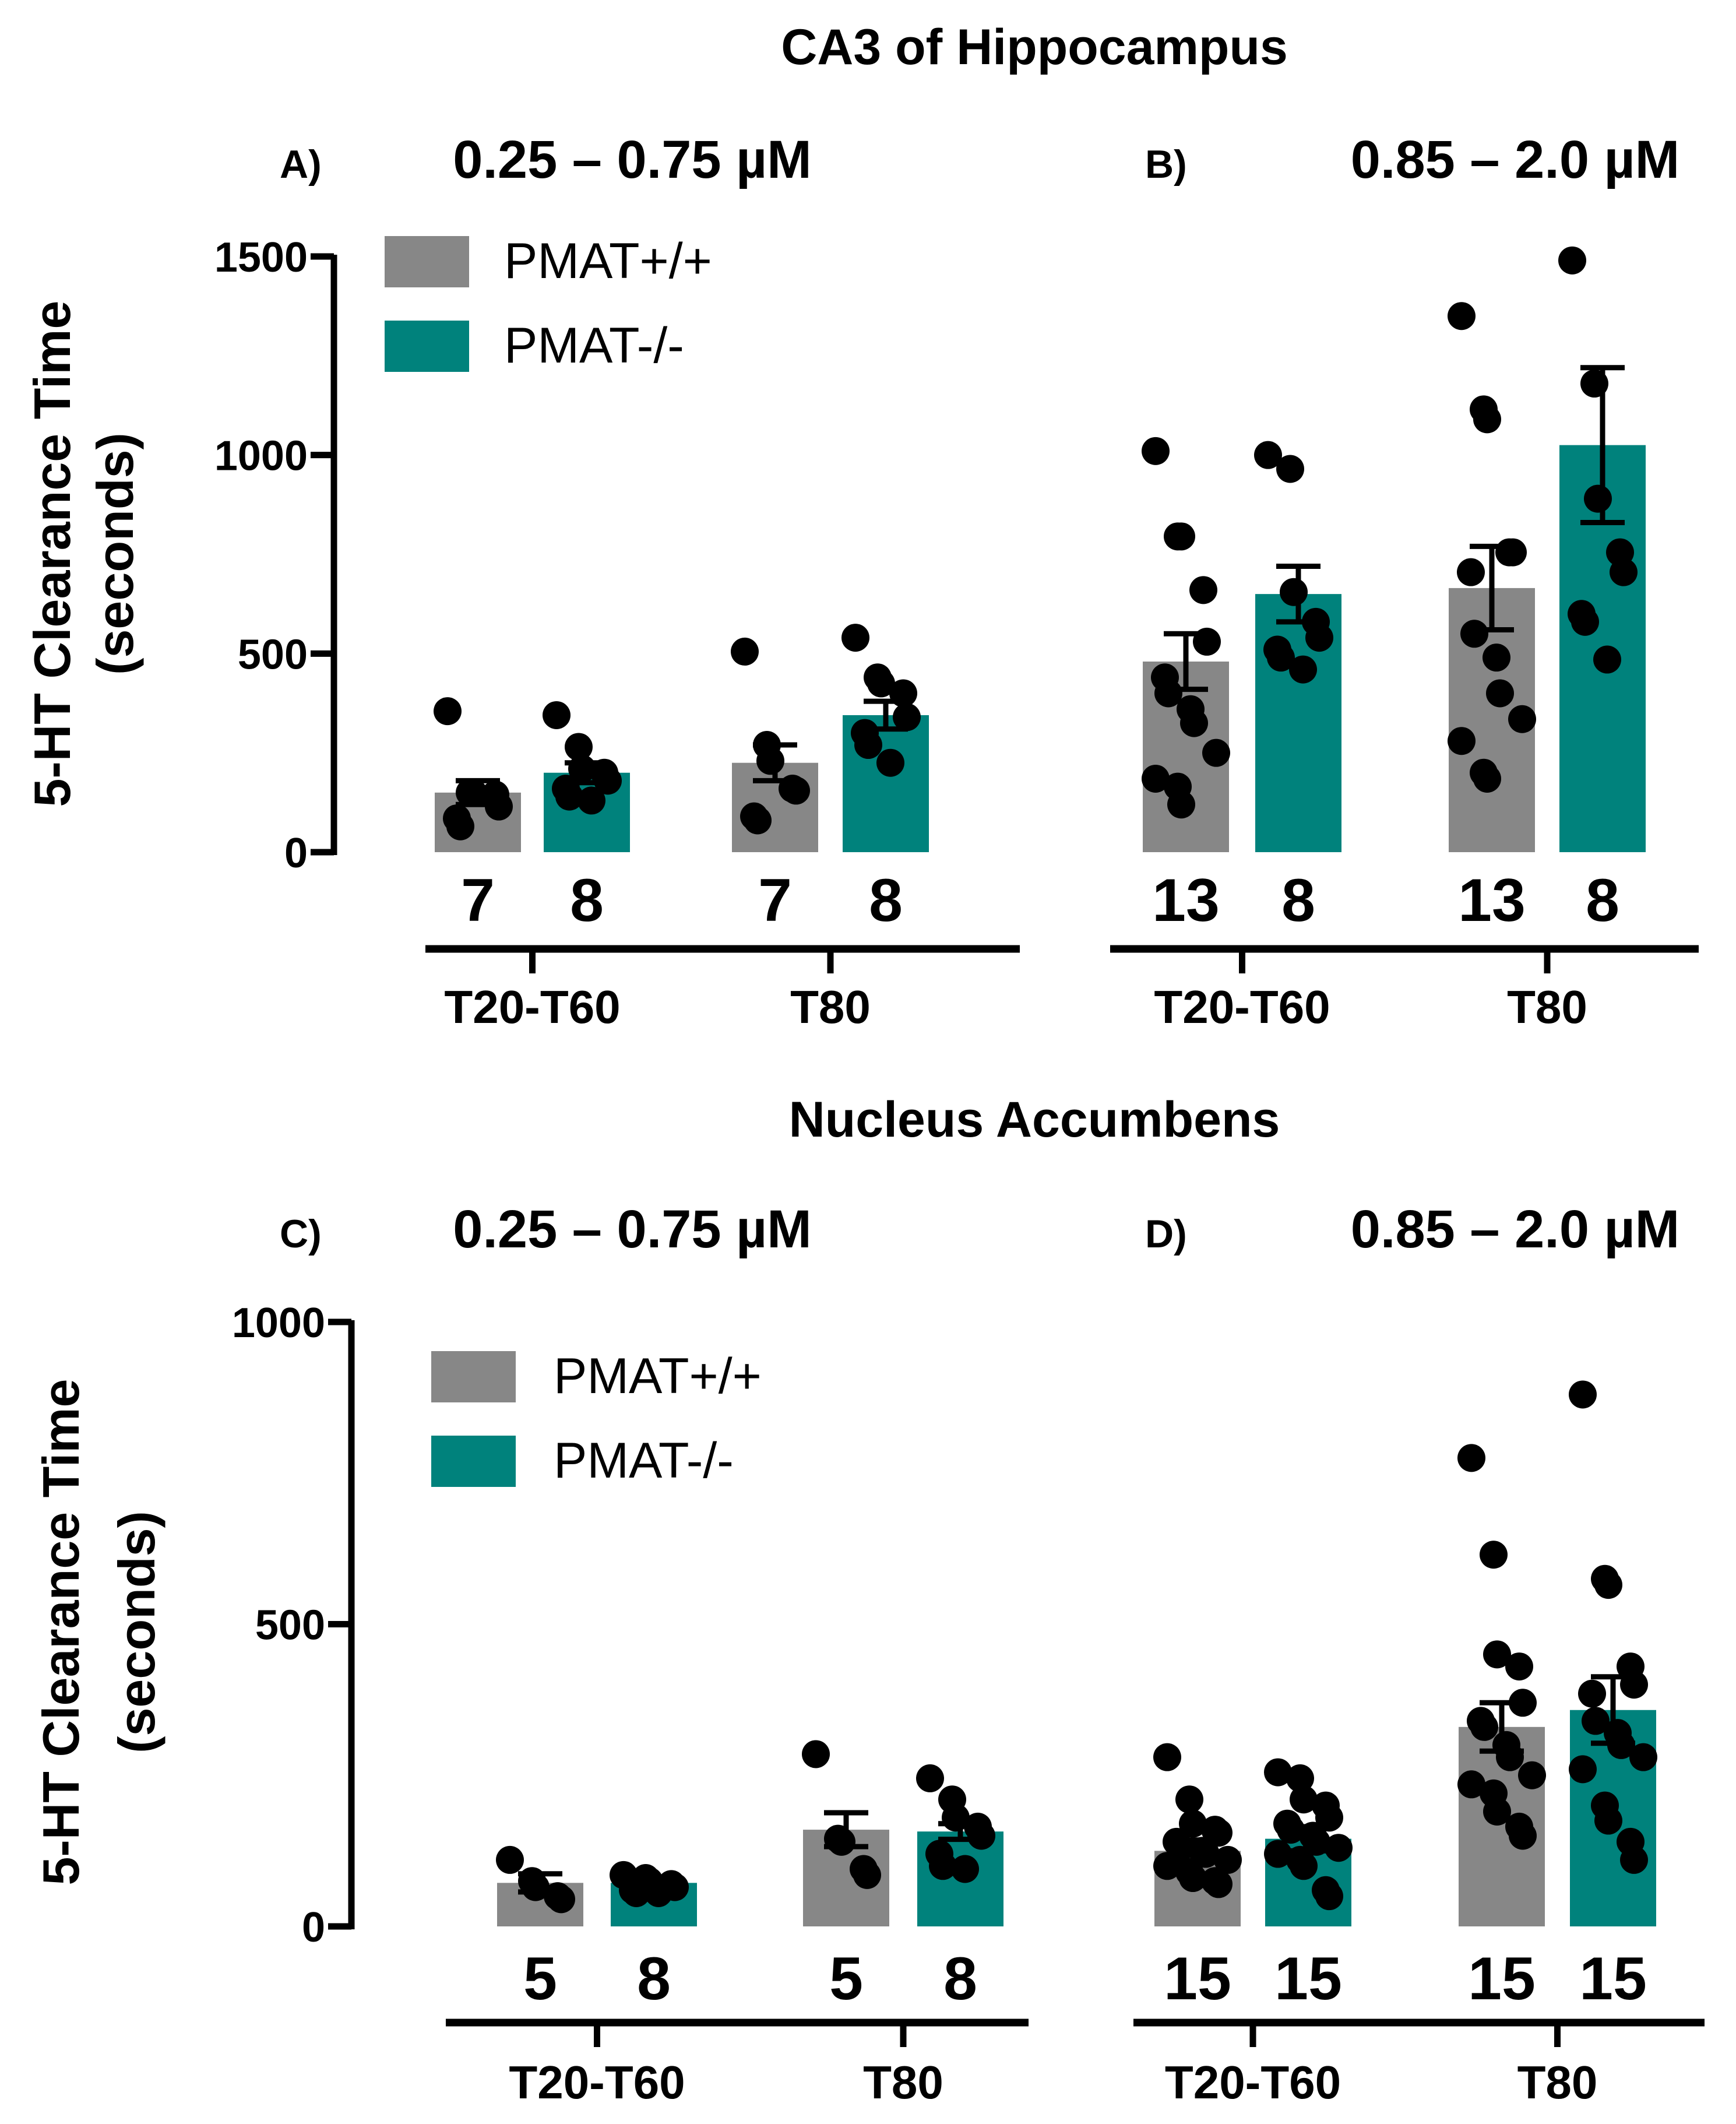 This screenshot has width=1736, height=2124. Describe the element at coordinates (1034, 1120) in the screenshot. I see `section-title-nac: Nucleus Accumbens` at that location.